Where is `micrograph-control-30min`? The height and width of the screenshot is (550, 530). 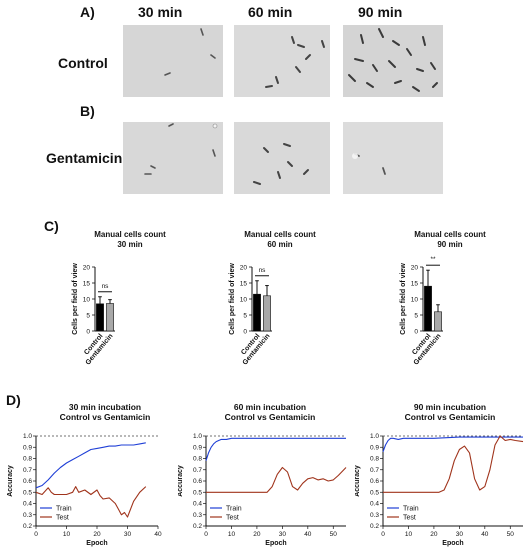 micrograph-control-30min is located at coordinates (173, 61).